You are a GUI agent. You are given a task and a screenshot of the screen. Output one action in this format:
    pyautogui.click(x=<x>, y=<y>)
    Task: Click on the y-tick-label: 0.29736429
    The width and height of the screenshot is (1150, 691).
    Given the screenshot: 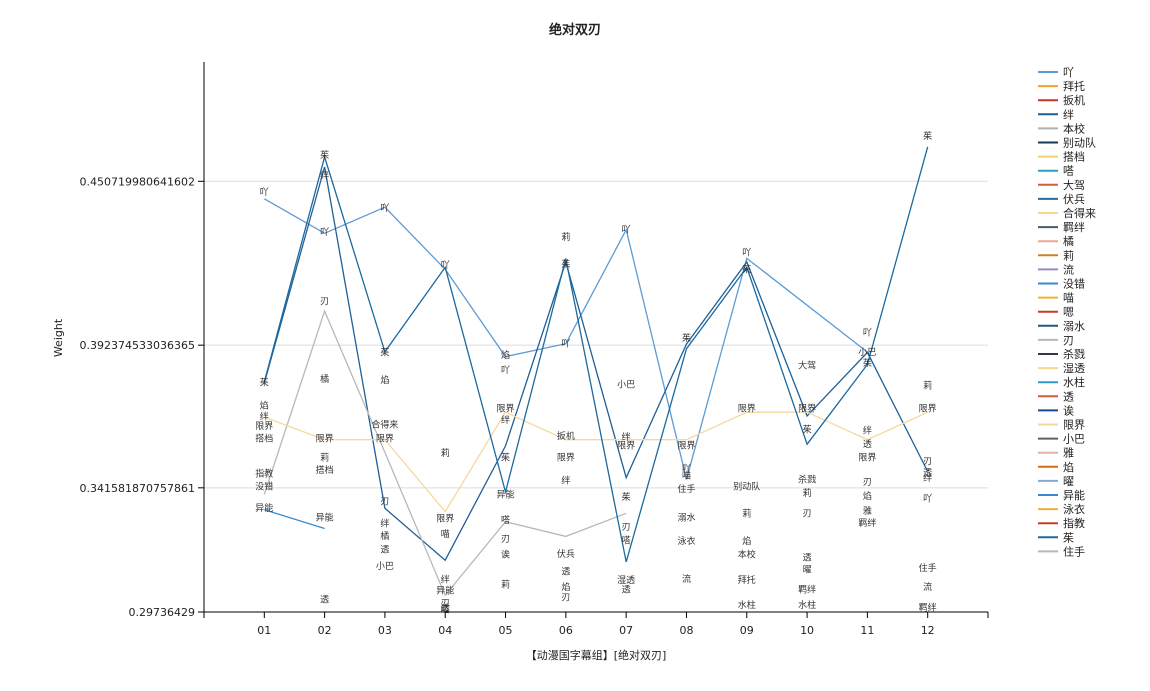 What is the action you would take?
    pyautogui.click(x=162, y=612)
    